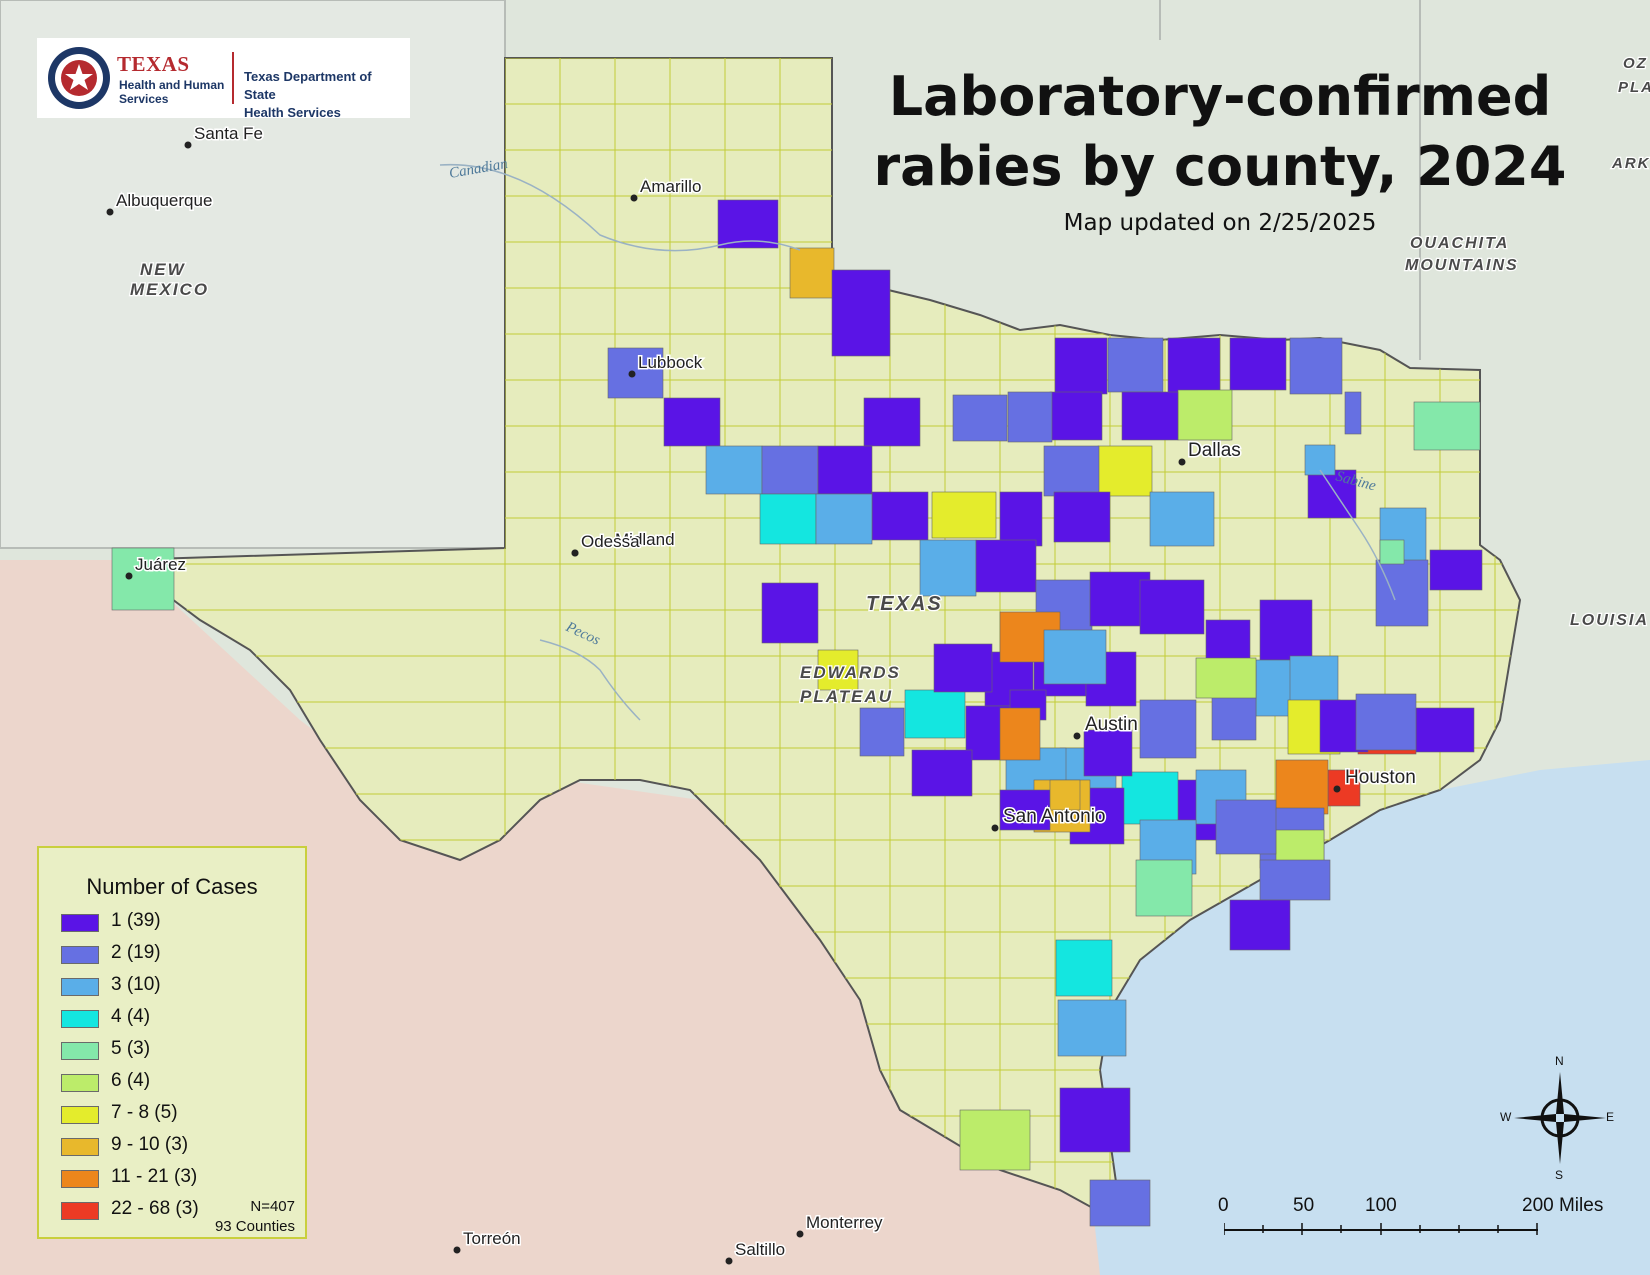 This screenshot has width=1650, height=1275. I want to click on compass-icon, so click(1560, 1118).